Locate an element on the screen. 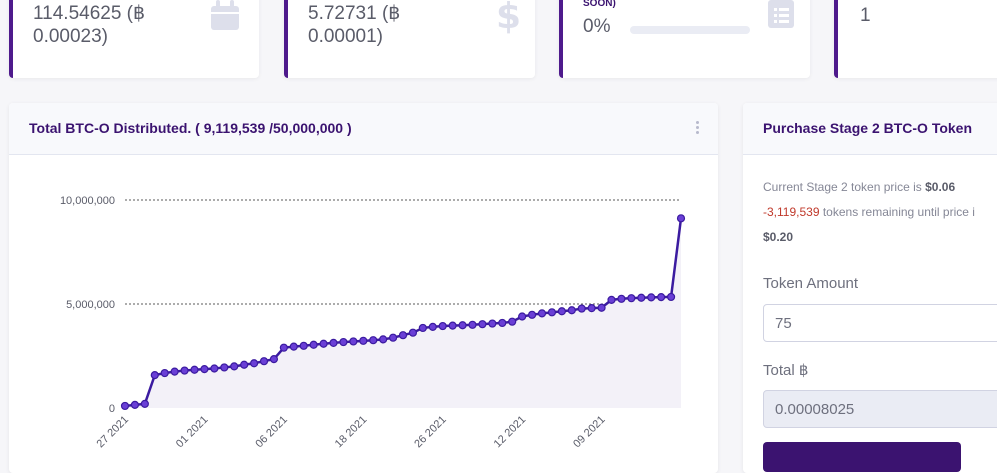 The width and height of the screenshot is (997, 473). x-tick-label: 27 2021 is located at coordinates (113, 432).